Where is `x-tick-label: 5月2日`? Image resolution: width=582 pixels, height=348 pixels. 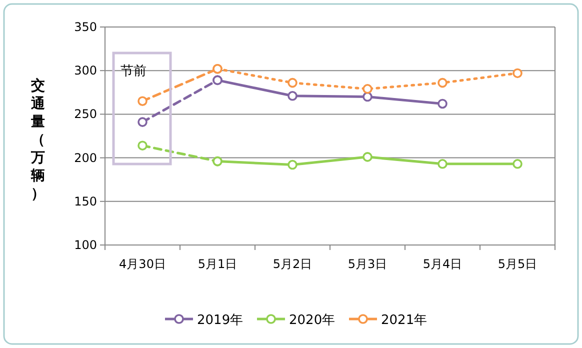
x-tick-label: 5月2日 is located at coordinates (292, 264).